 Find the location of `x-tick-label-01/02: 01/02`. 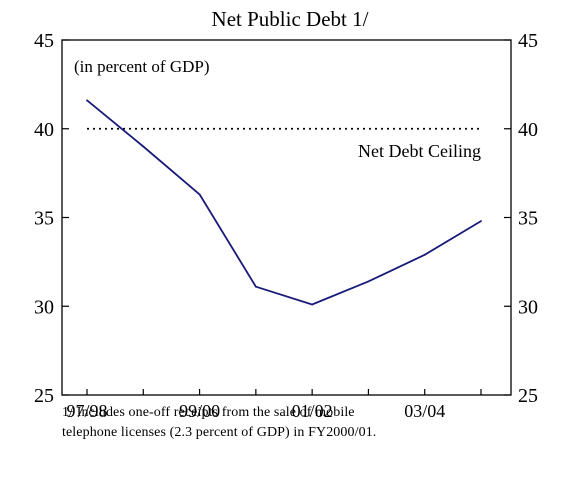

x-tick-label-01/02: 01/02 is located at coordinates (312, 411).